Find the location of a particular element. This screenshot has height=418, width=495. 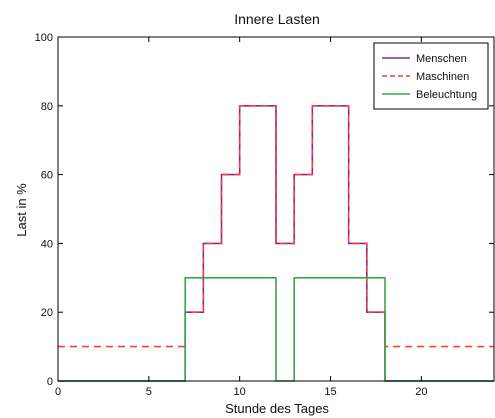

x-tick-label: 20 is located at coordinates (421, 392).